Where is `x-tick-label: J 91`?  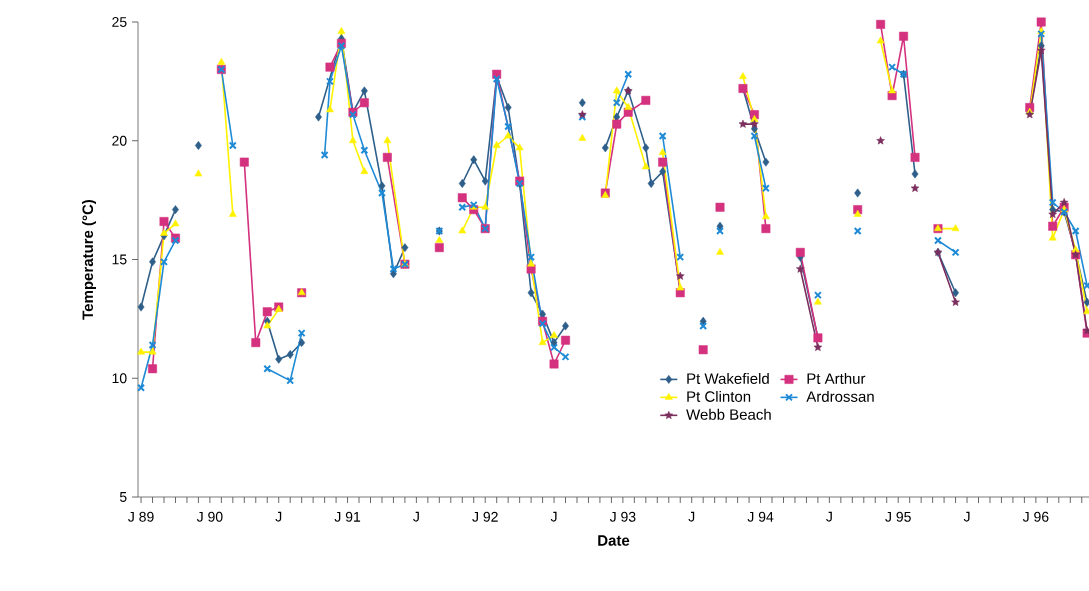 x-tick-label: J 91 is located at coordinates (347, 516).